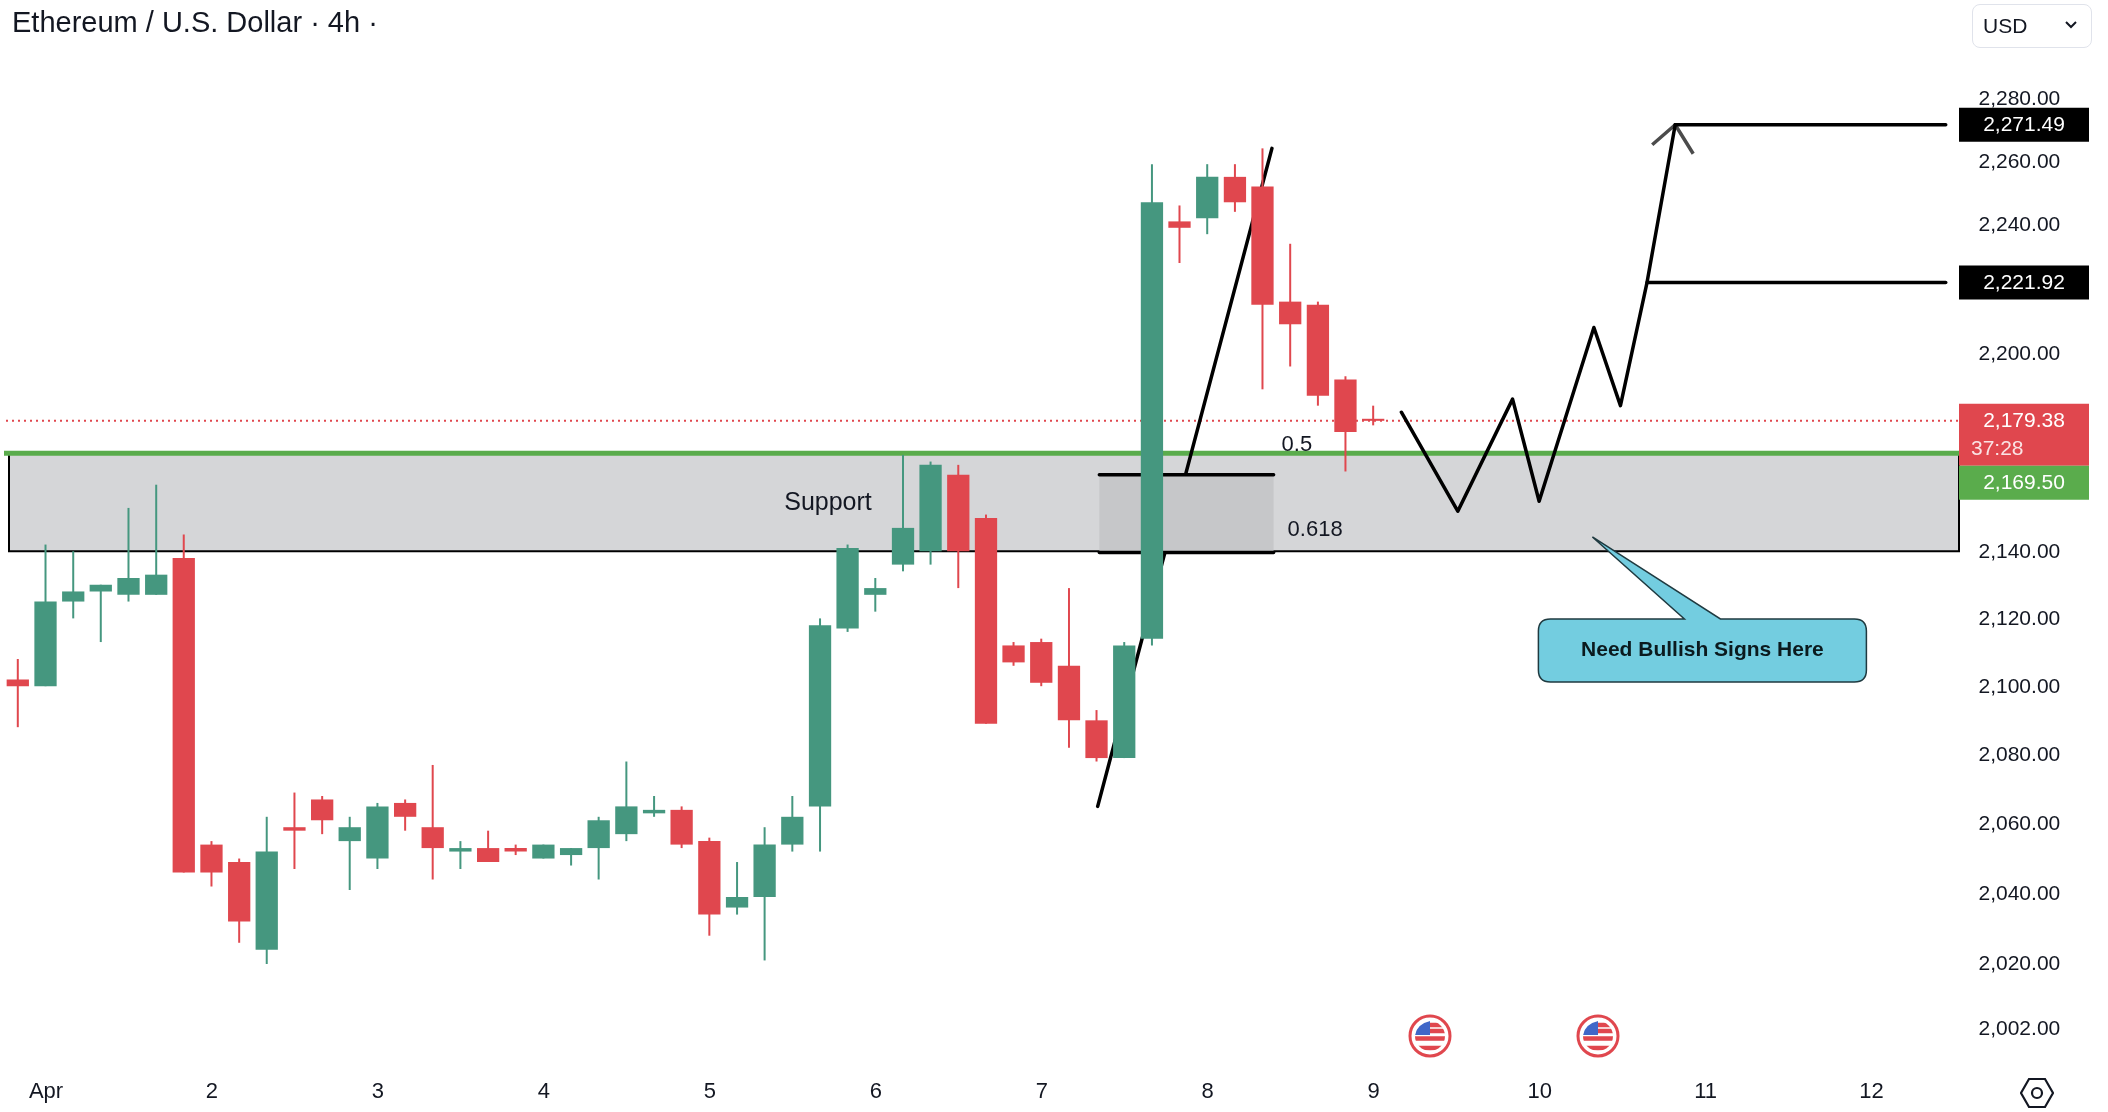 Image resolution: width=2108 pixels, height=1112 pixels. I want to click on annotation: 0.5, so click(1297, 443).